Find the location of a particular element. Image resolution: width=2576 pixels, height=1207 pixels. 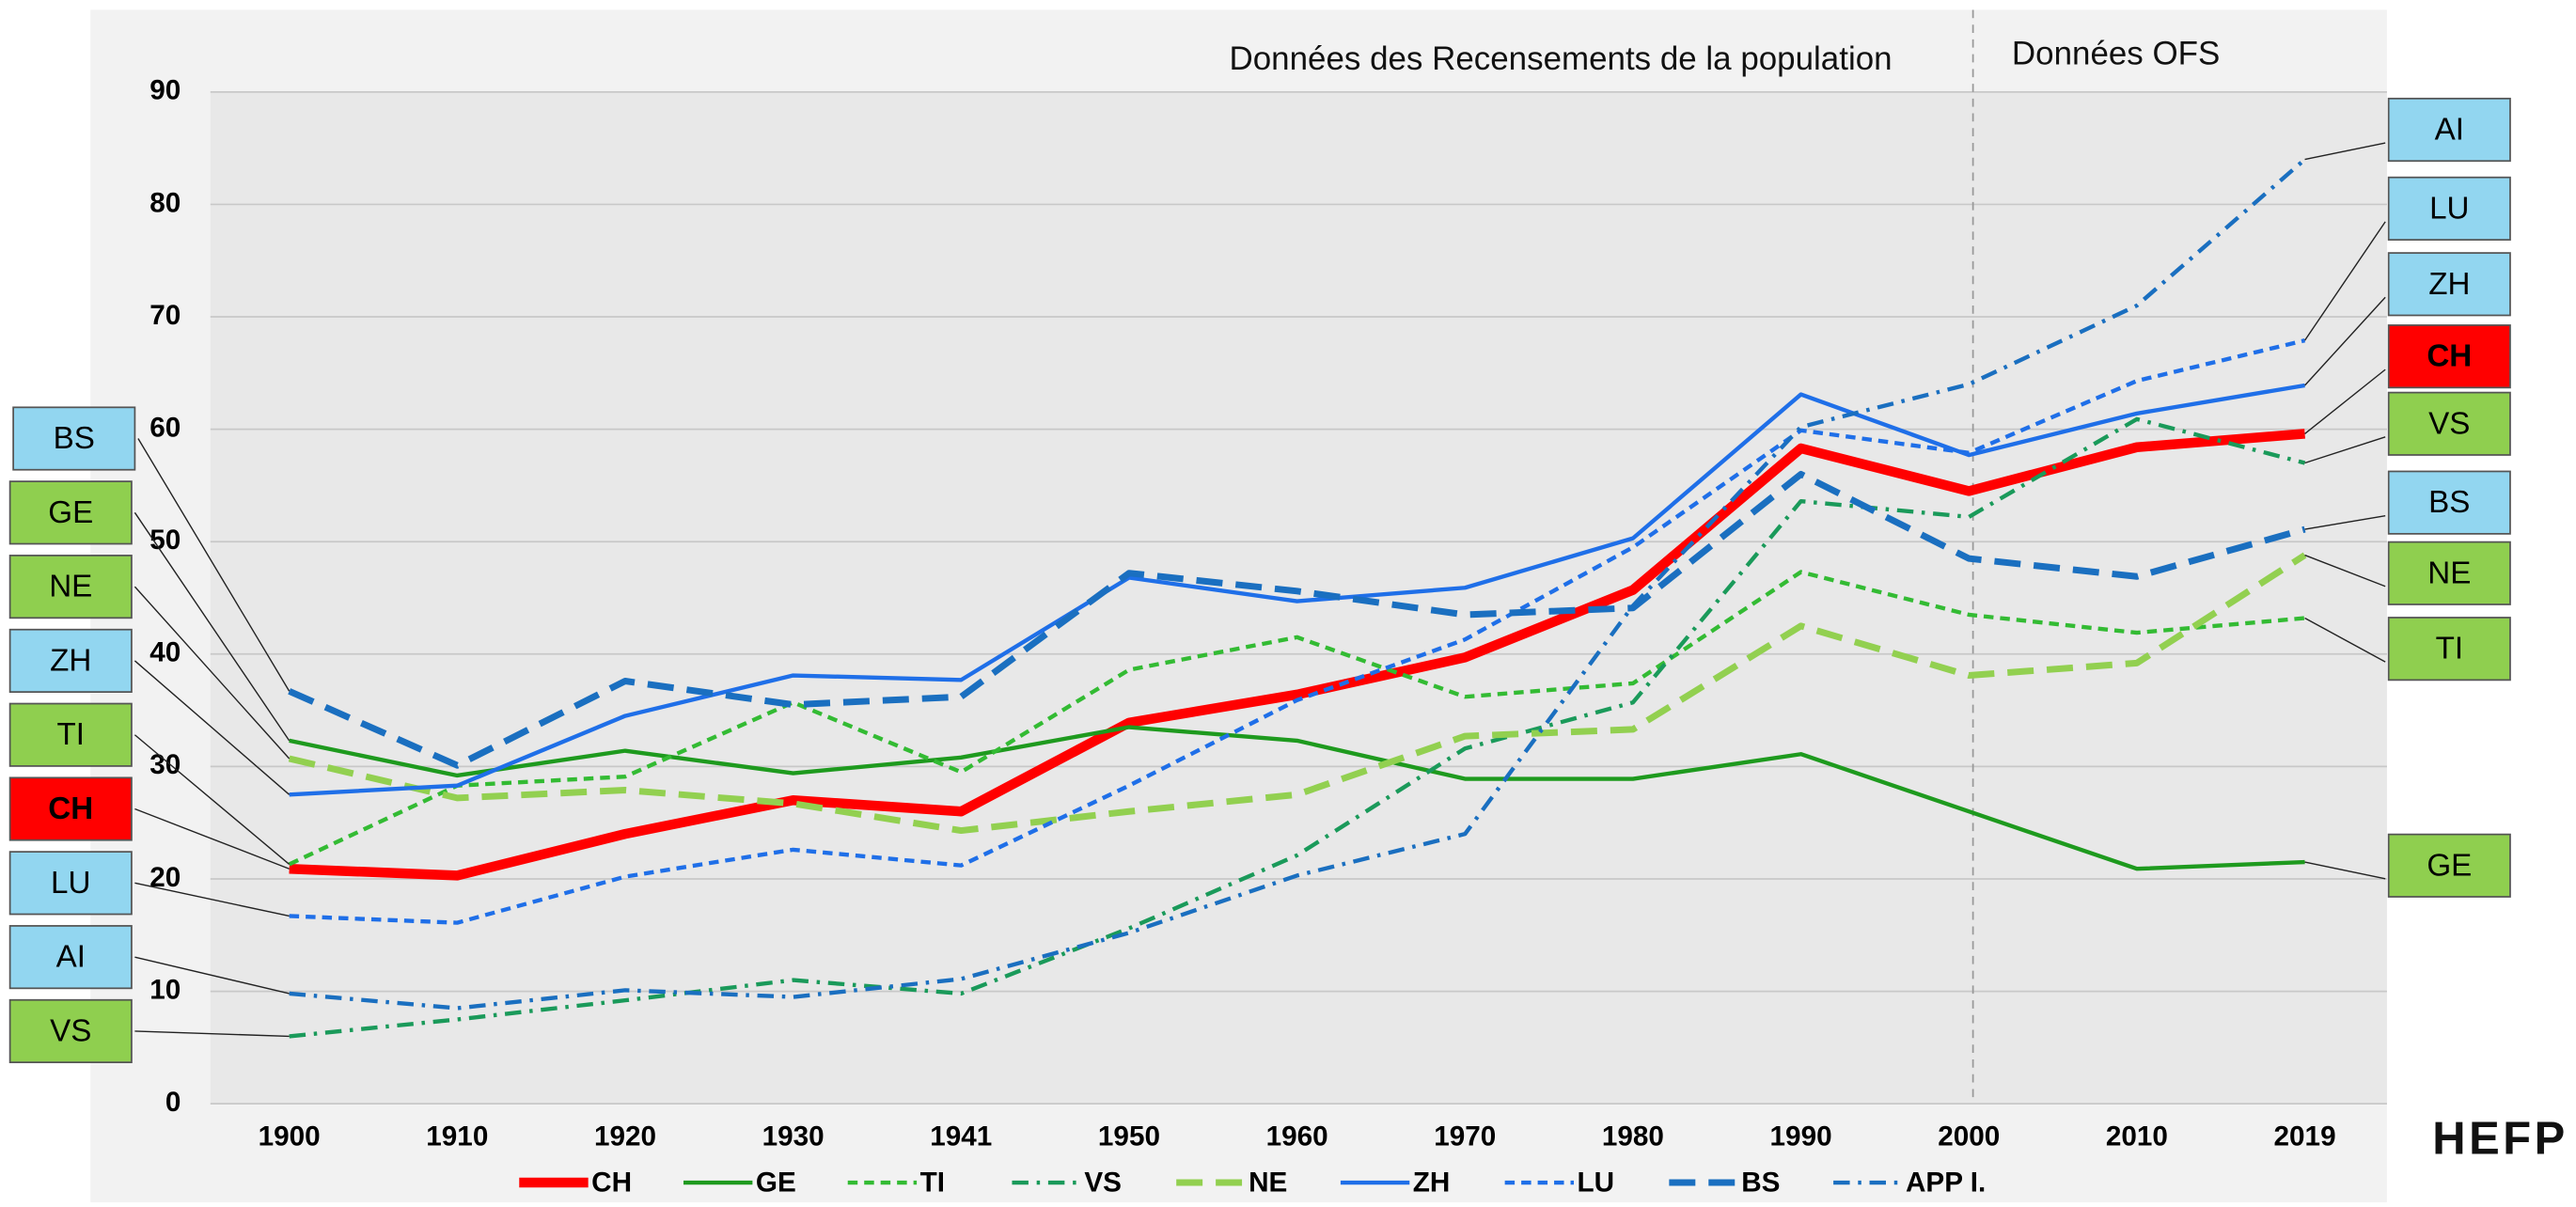

y-tick-label: 60 is located at coordinates (165, 427).